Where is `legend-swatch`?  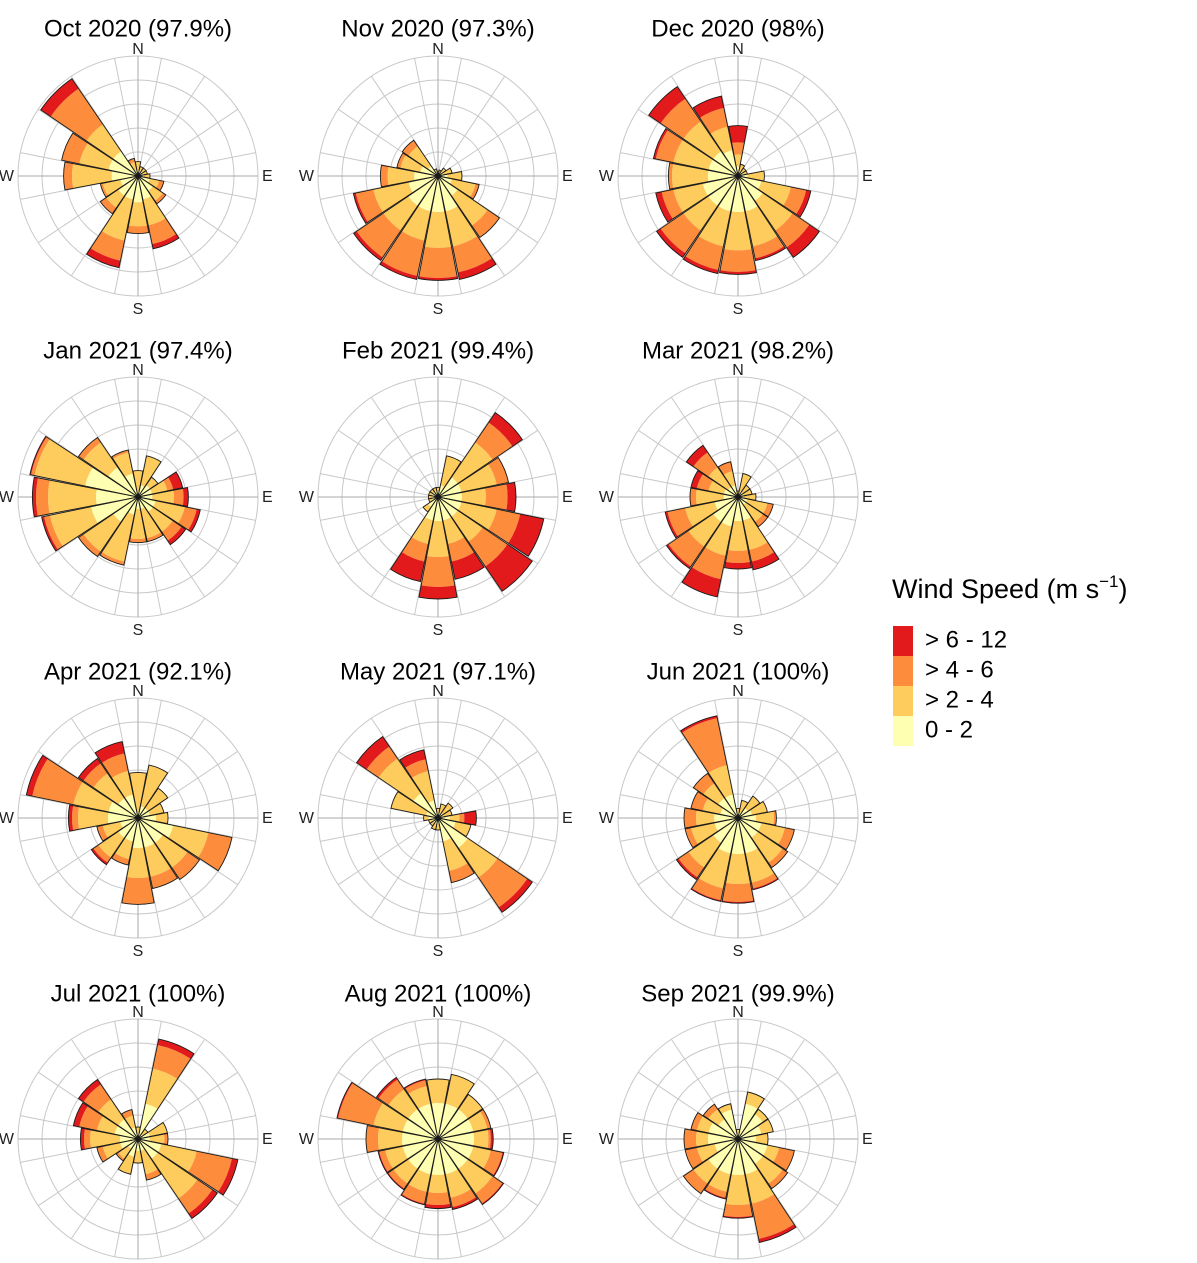 legend-swatch is located at coordinates (903, 671).